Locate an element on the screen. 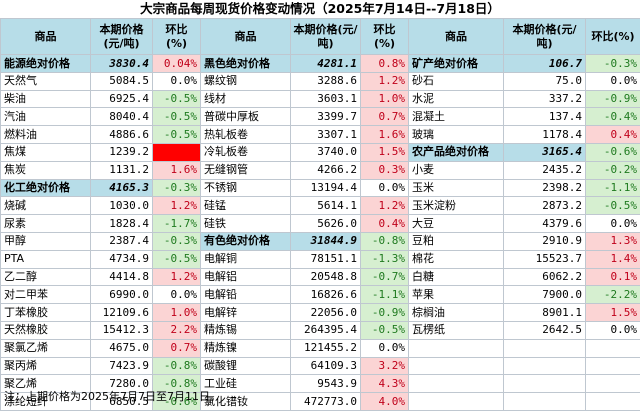  change-value: -1.7% is located at coordinates (177, 224).